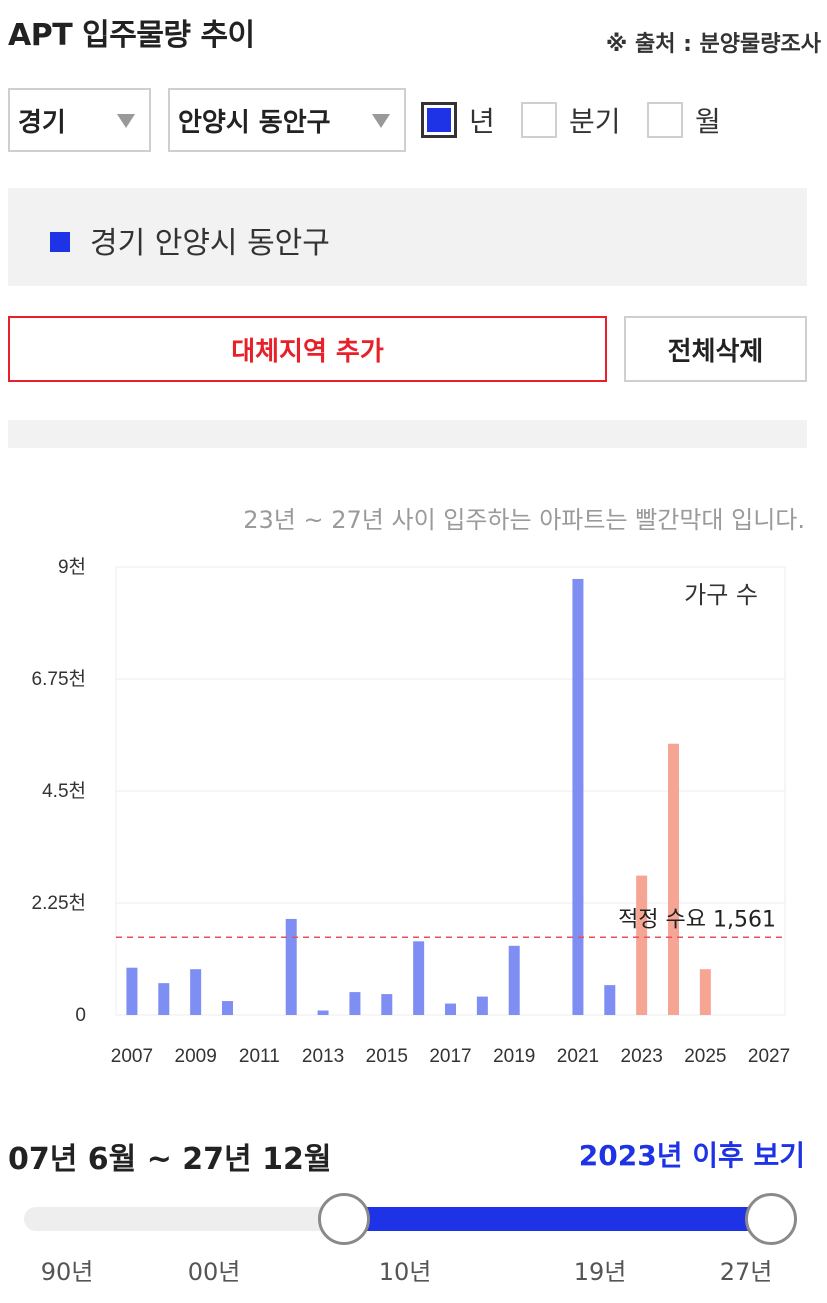  What do you see at coordinates (578, 796) in the screenshot?
I see `bar-2021` at bounding box center [578, 796].